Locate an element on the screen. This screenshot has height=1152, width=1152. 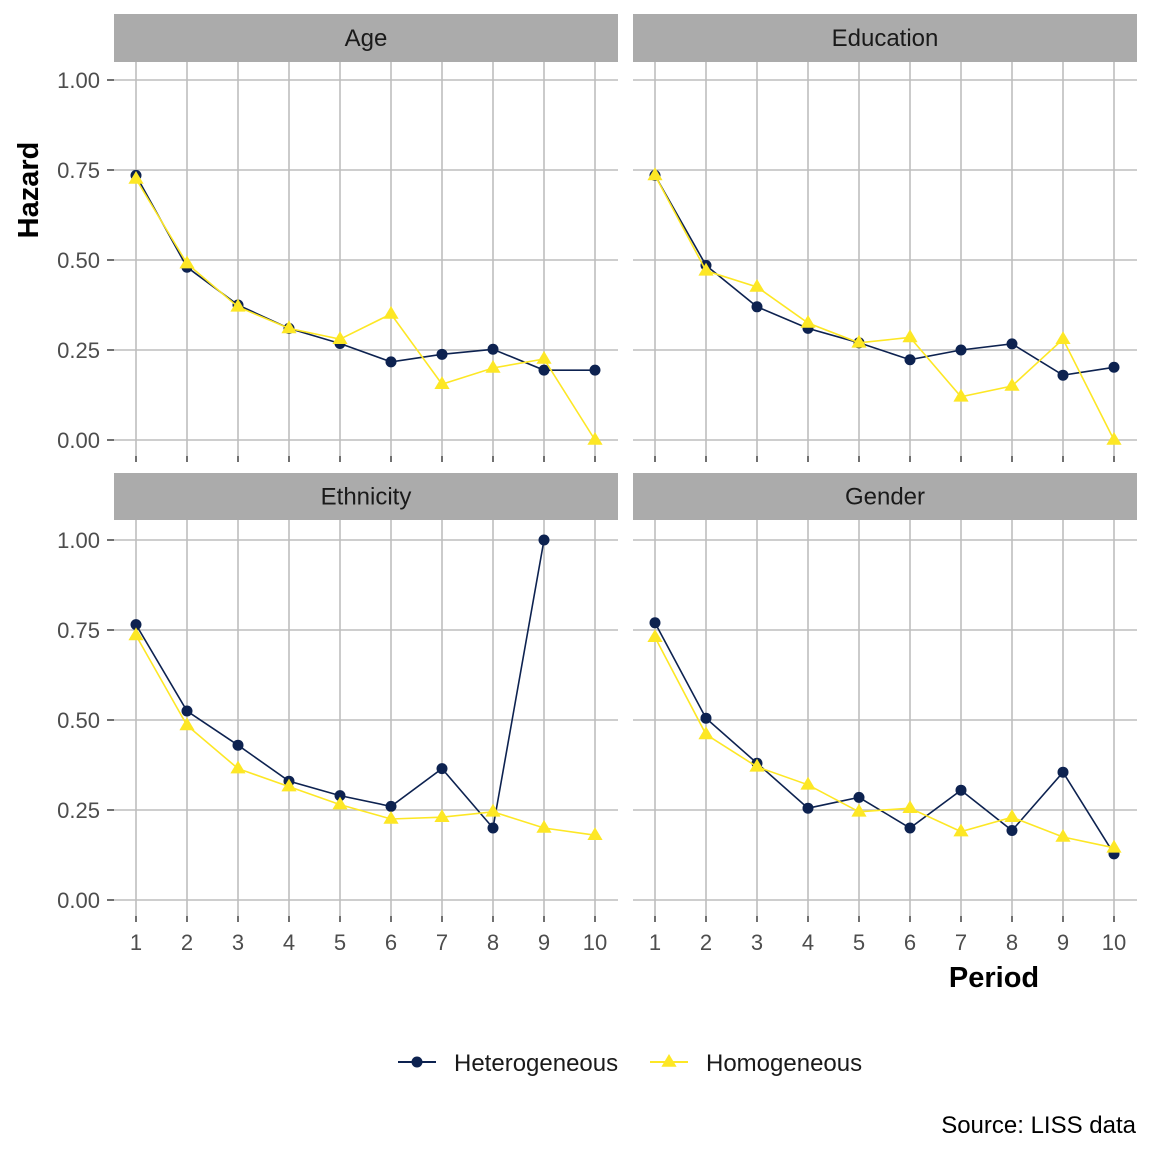
x-tick-label: 4 is located at coordinates (808, 942).